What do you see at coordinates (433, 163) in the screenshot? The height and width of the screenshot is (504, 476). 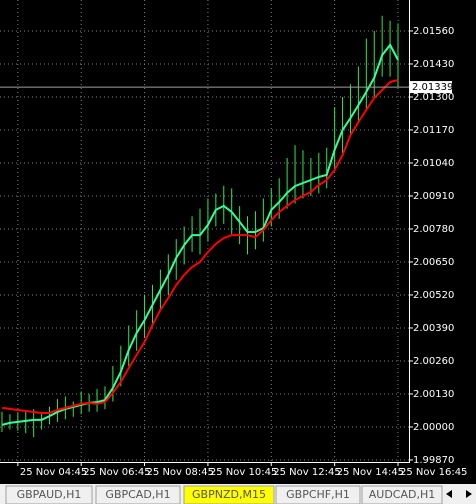 I see `y-tick-label: 2.01040` at bounding box center [433, 163].